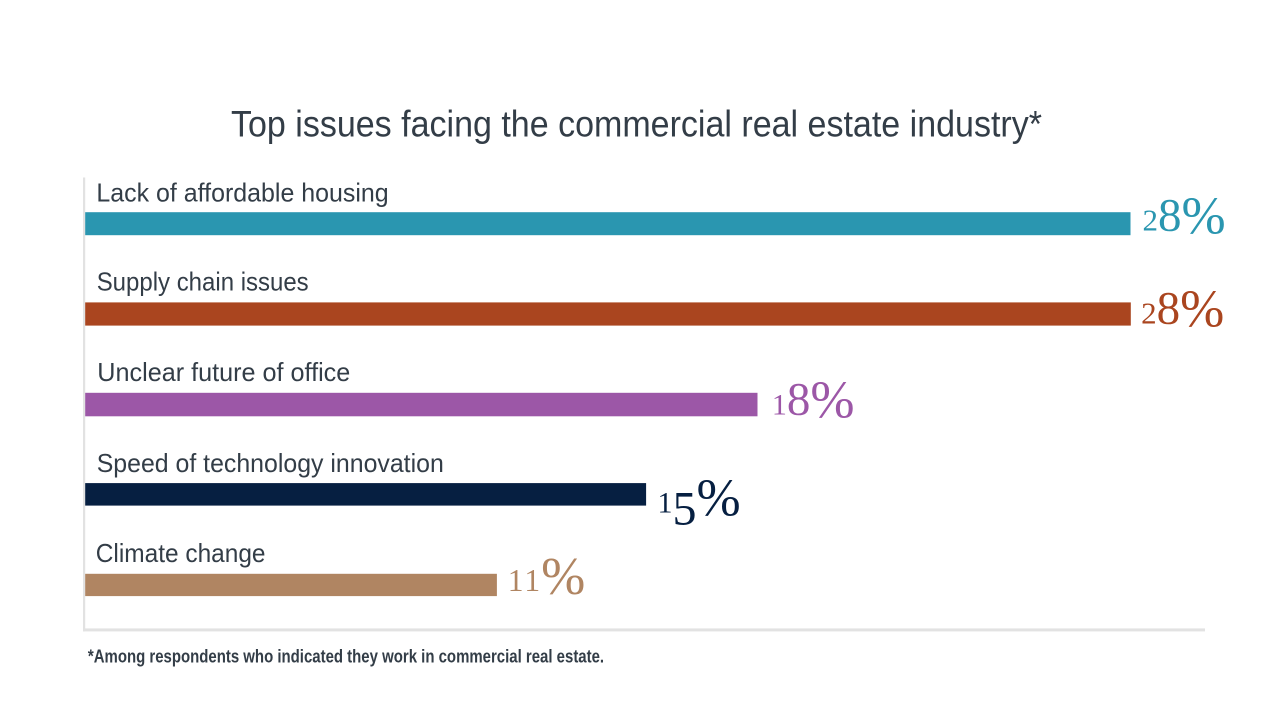  Describe the element at coordinates (181, 553) in the screenshot. I see `svg-text: Climate change` at that location.